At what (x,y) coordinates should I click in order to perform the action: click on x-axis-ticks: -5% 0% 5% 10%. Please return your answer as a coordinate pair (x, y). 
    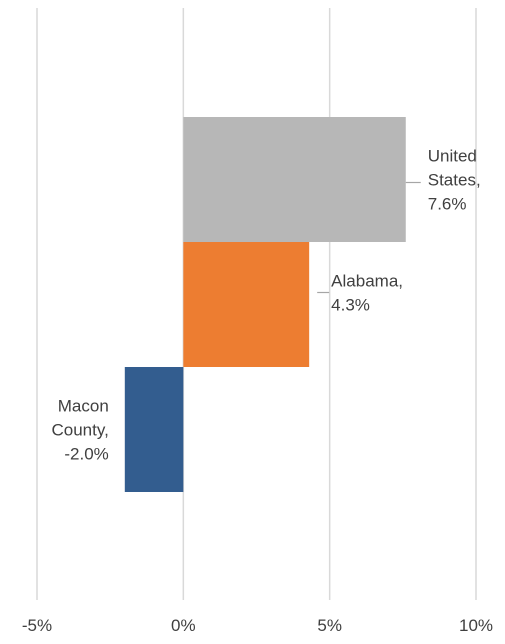
    Looking at the image, I should click on (257, 625).